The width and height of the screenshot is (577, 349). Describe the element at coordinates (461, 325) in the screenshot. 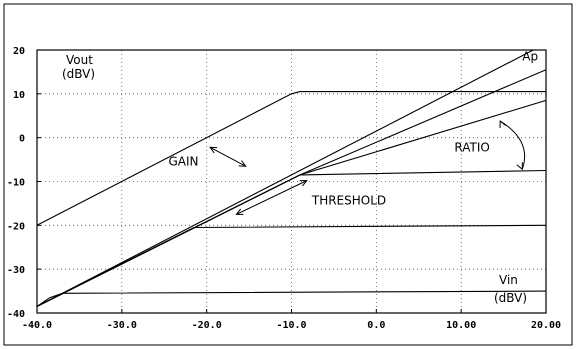

I see `x-tick-label: 10.00` at that location.